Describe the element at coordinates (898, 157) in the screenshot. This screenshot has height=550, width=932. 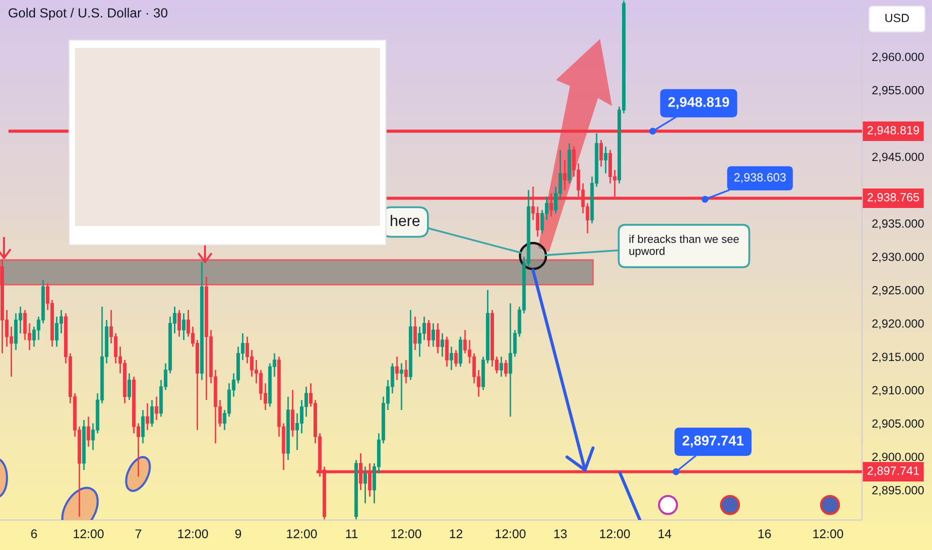
I see `y-tick-label: 2,945.000` at that location.